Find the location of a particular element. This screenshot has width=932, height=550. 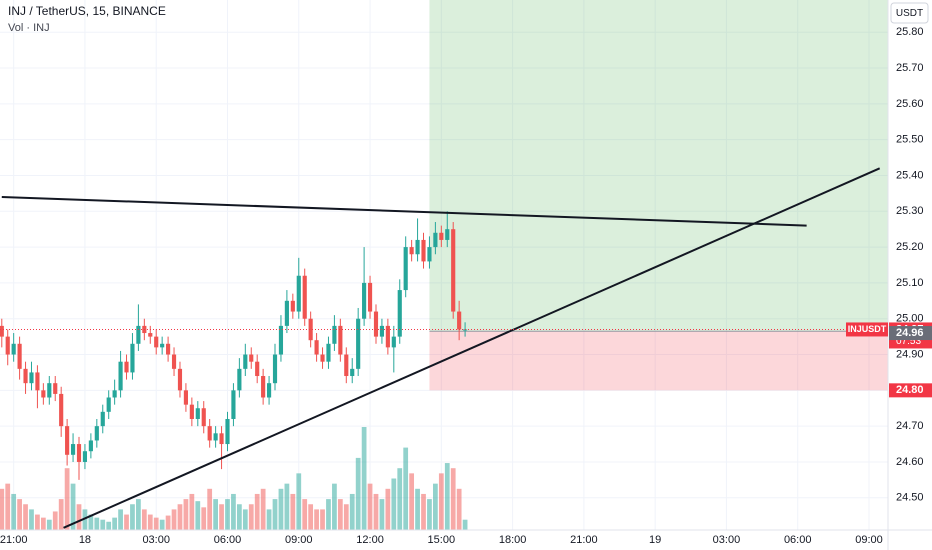

y-tick-label: 25.80 is located at coordinates (910, 32).